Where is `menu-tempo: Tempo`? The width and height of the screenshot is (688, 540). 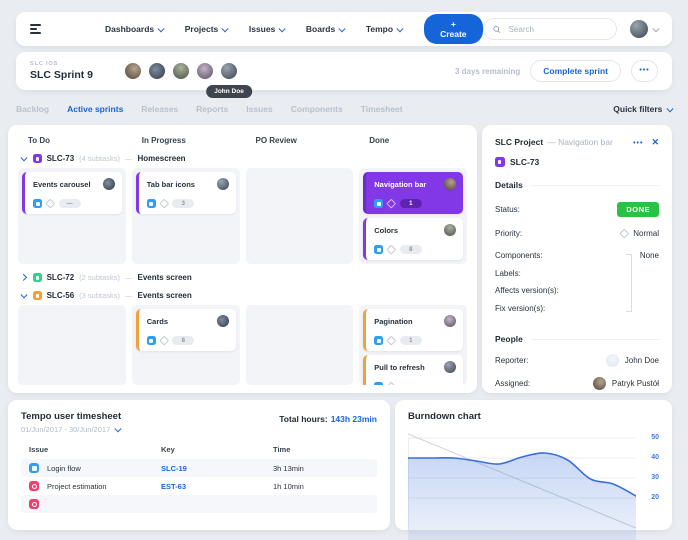 menu-tempo: Tempo is located at coordinates (385, 29).